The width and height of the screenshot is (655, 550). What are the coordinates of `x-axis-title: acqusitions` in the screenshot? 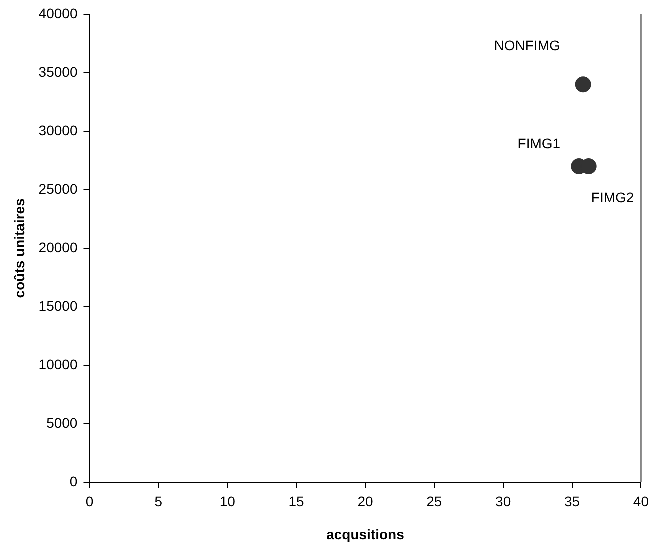 It's located at (365, 534).